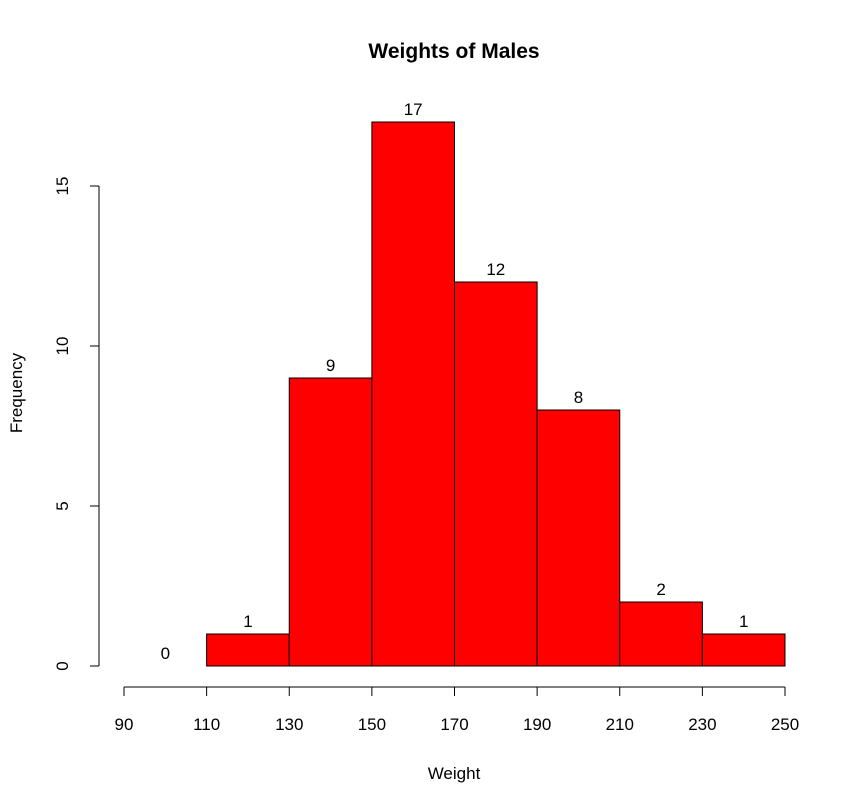  Describe the element at coordinates (372, 724) in the screenshot. I see `x-tick-label: 150` at that location.